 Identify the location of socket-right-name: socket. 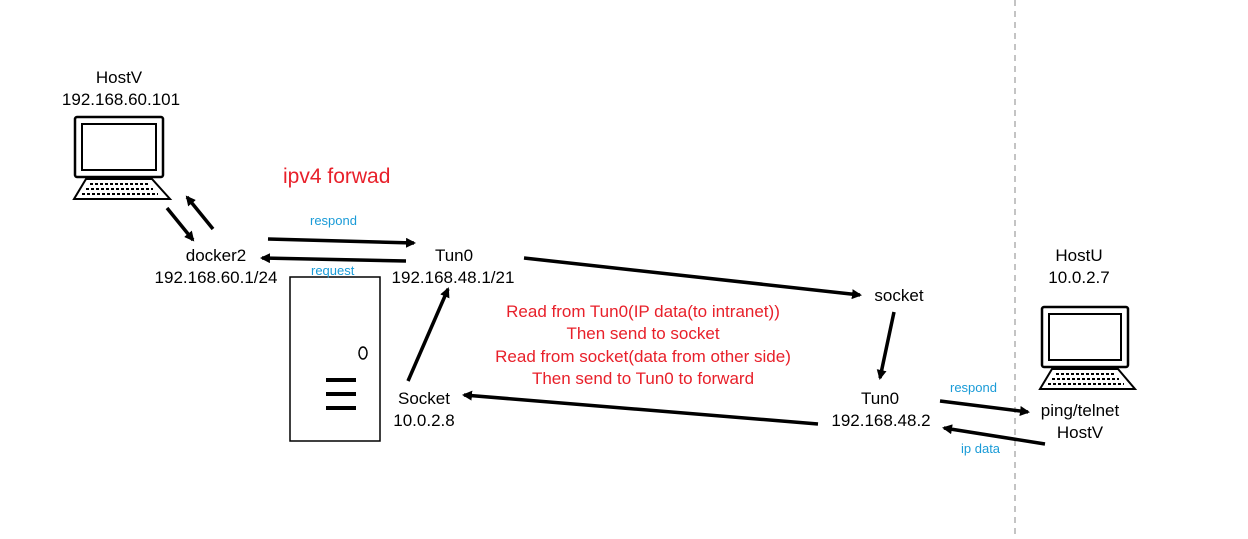
(899, 295).